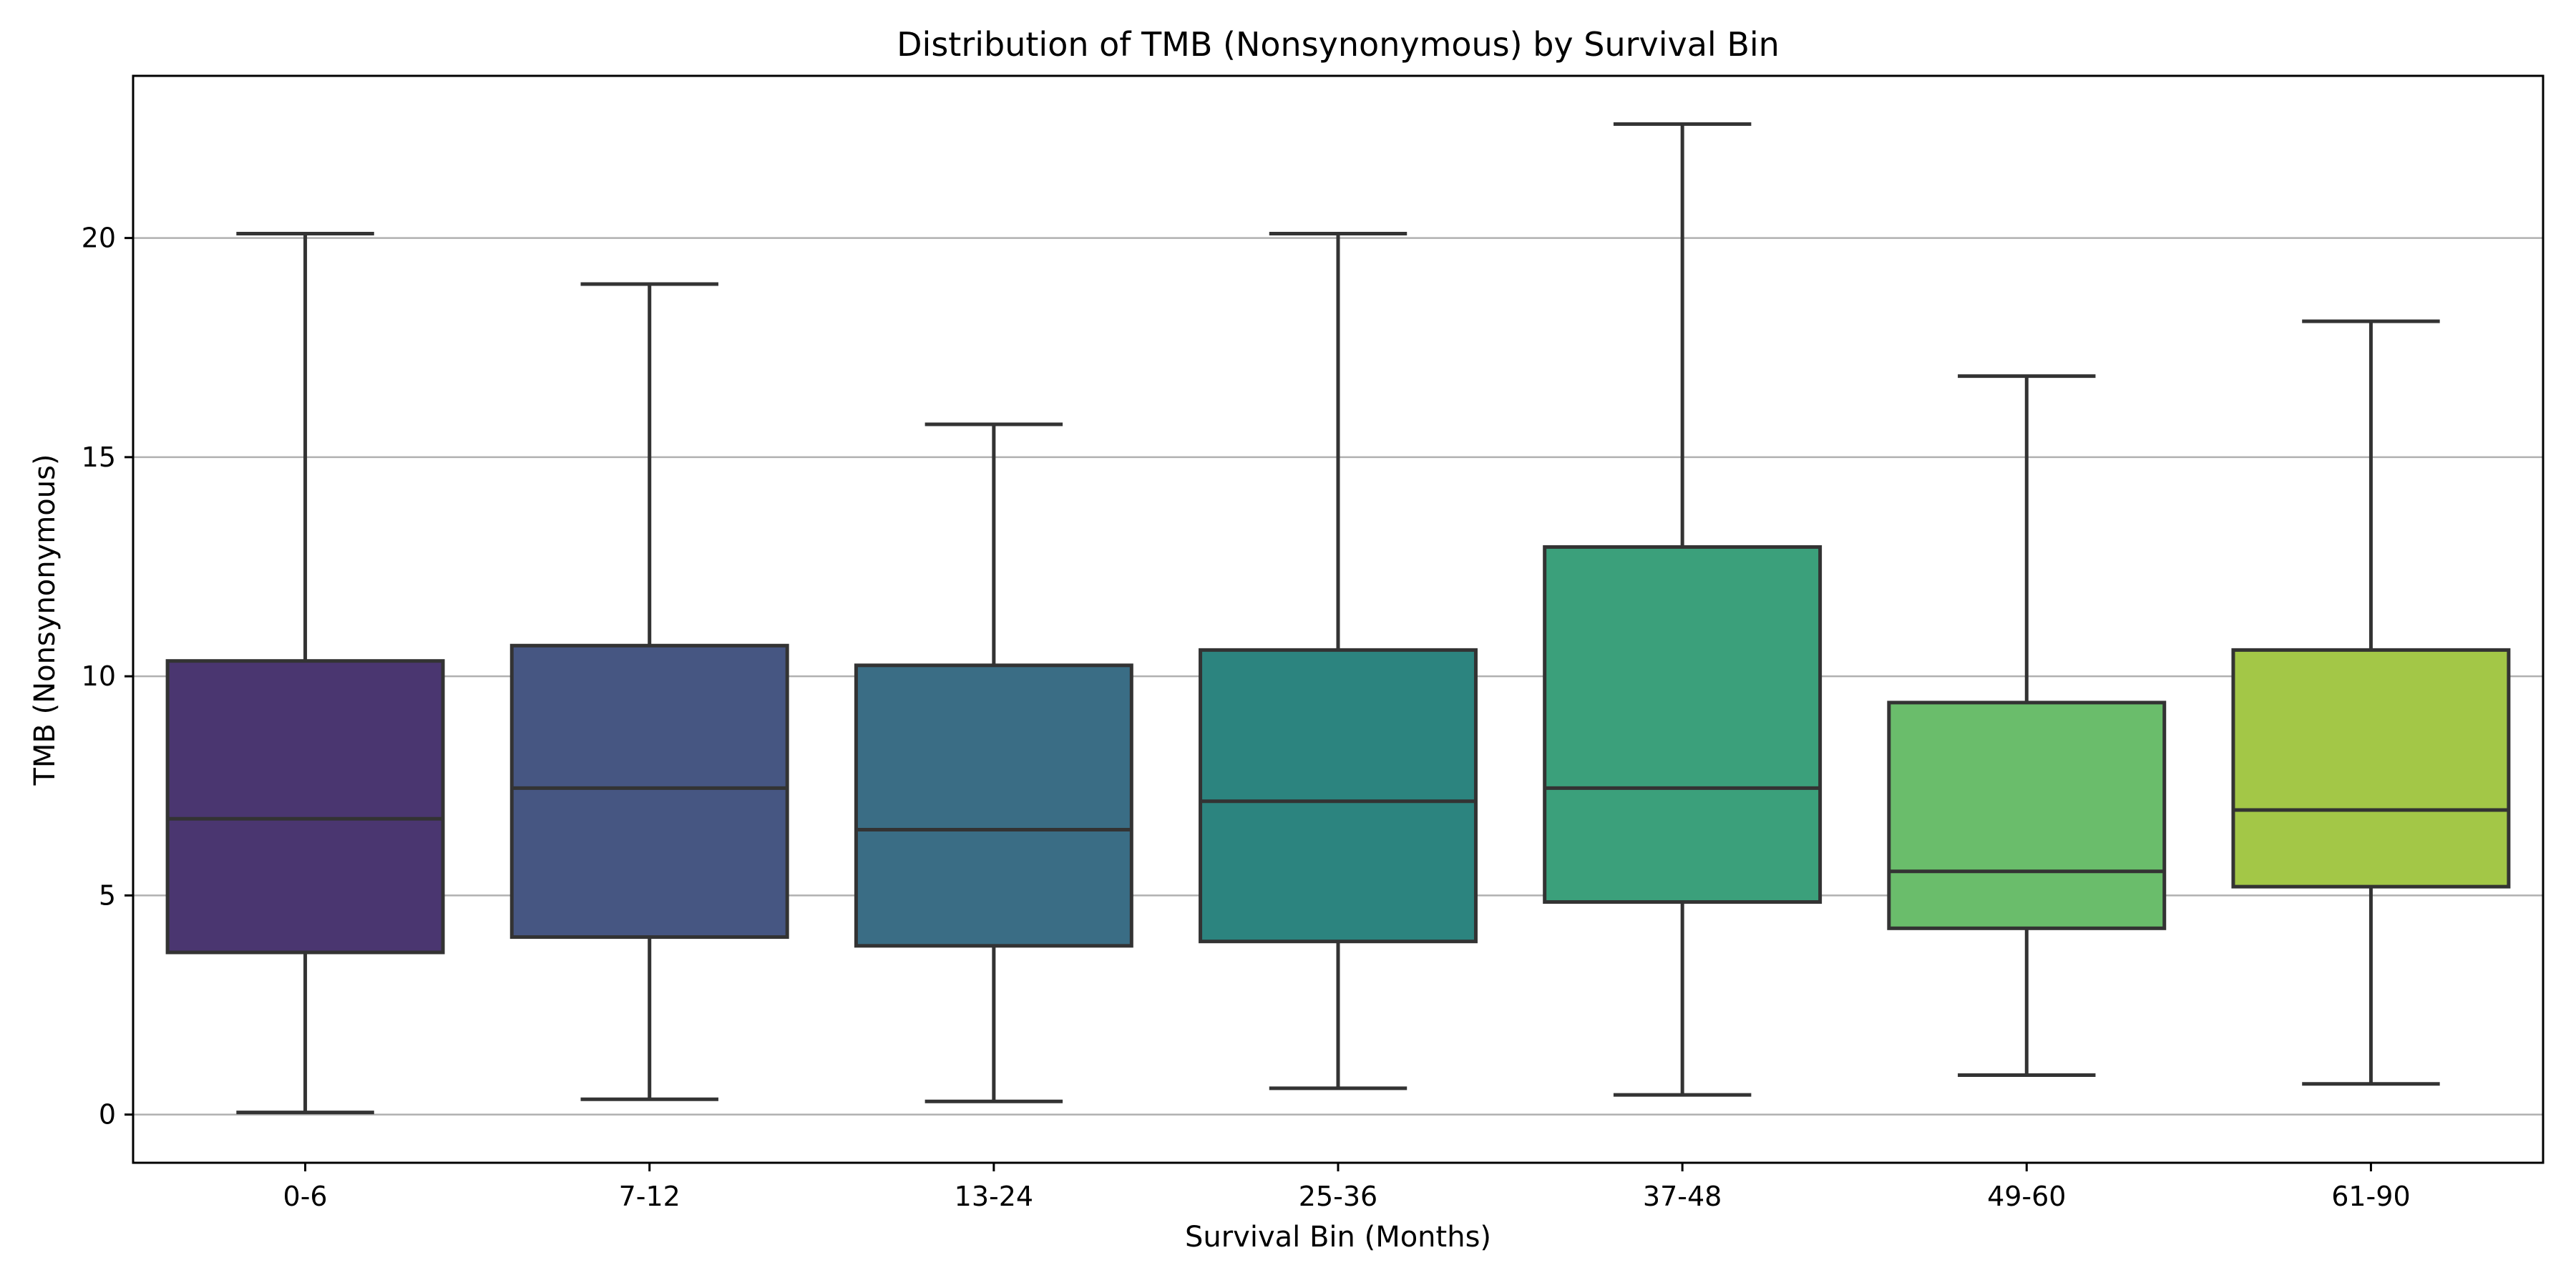 The image size is (2576, 1288). I want to click on y-tick-label: 20, so click(99, 238).